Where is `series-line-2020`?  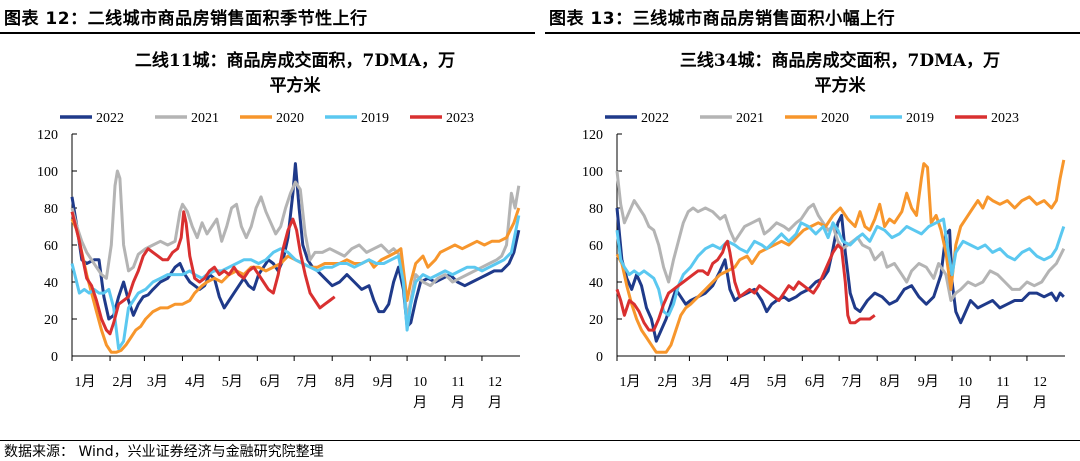
series-line-2020 is located at coordinates (295, 280).